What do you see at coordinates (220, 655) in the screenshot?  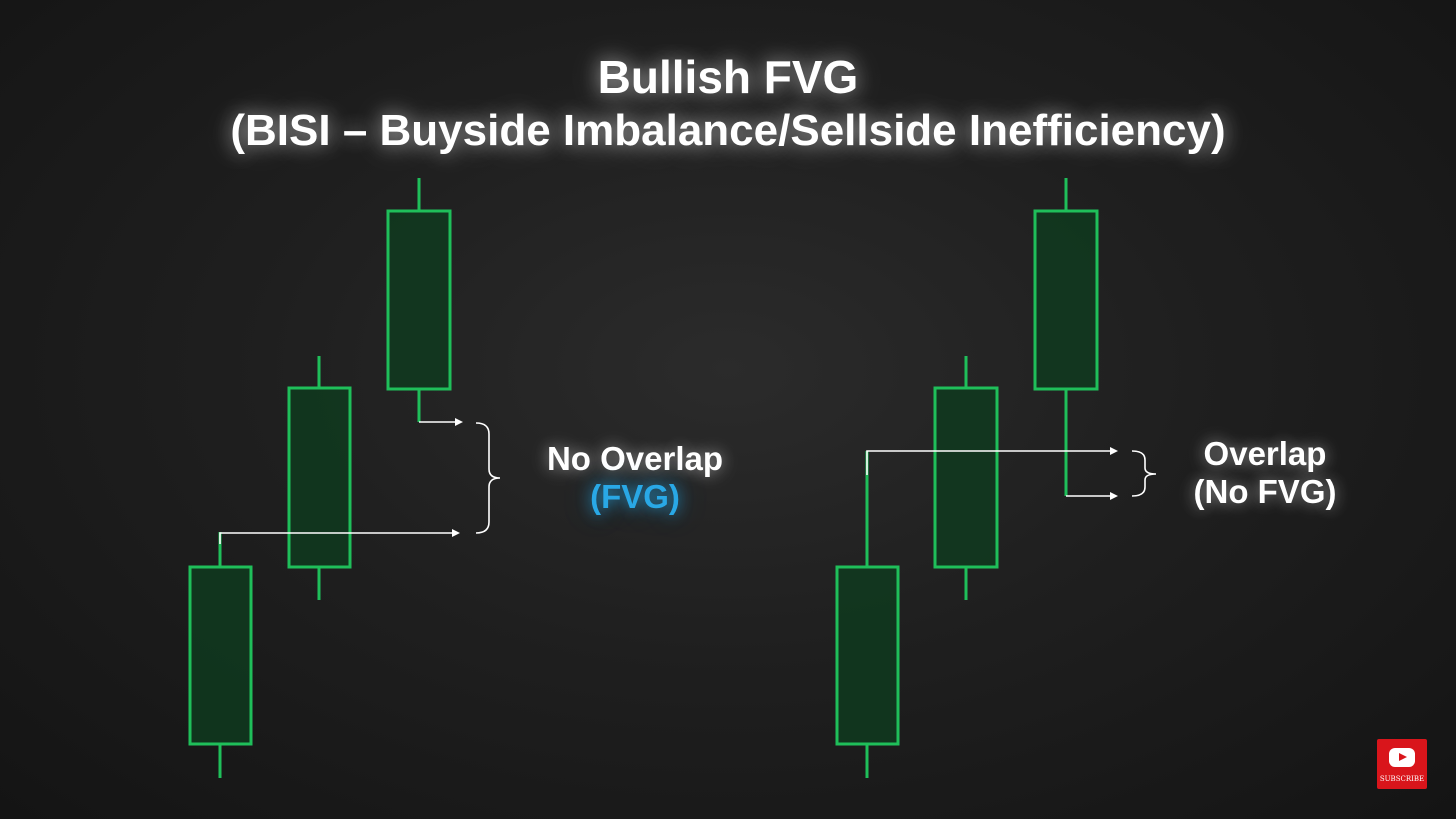 I see `candle-1-body` at bounding box center [220, 655].